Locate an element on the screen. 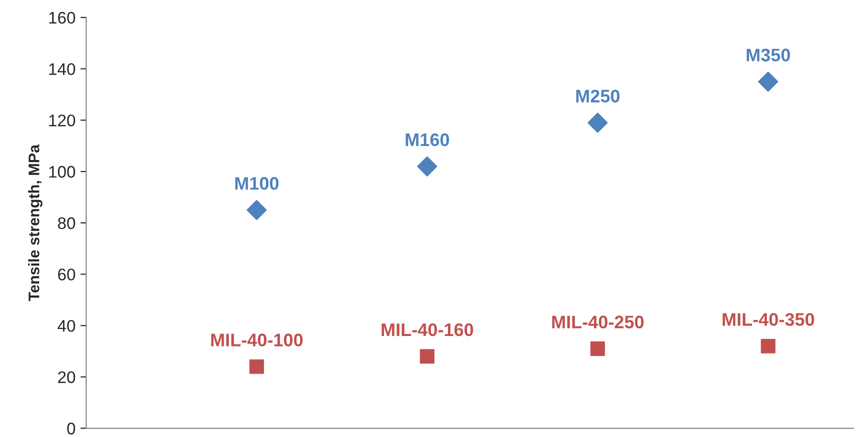 This screenshot has height=437, width=862. y-tick-label: 120 is located at coordinates (62, 120).